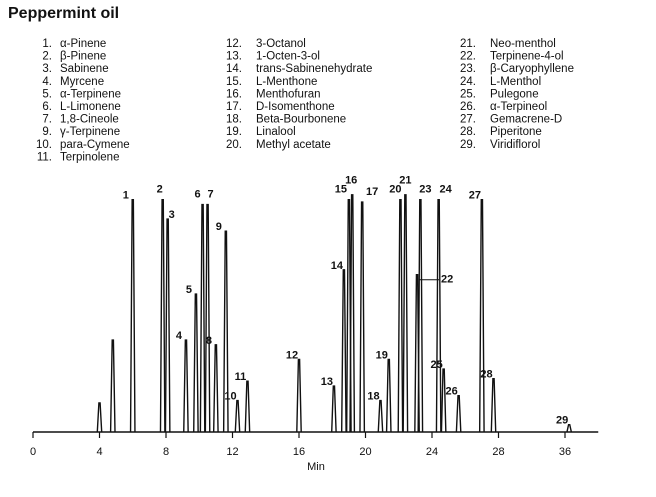  What do you see at coordinates (126, 196) in the screenshot?
I see `peak-label: 1` at bounding box center [126, 196].